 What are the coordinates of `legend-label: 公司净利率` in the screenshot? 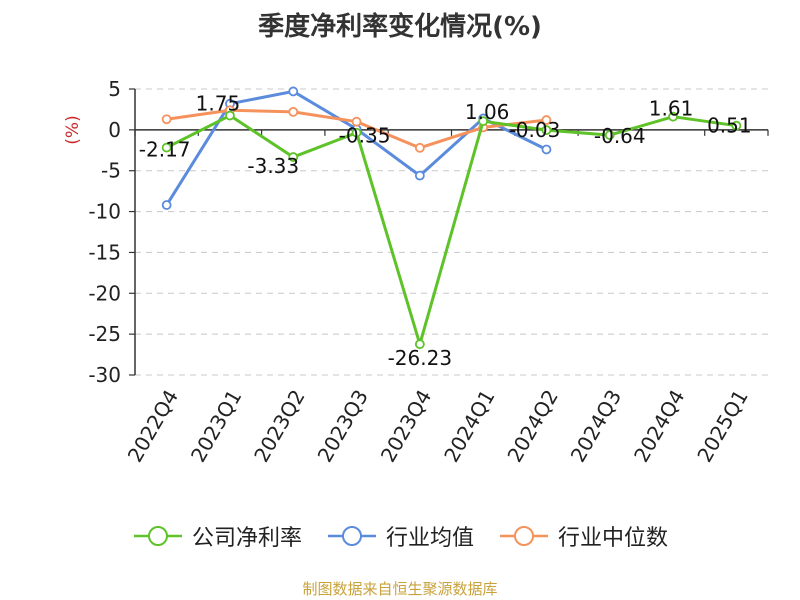 It's located at (246, 538).